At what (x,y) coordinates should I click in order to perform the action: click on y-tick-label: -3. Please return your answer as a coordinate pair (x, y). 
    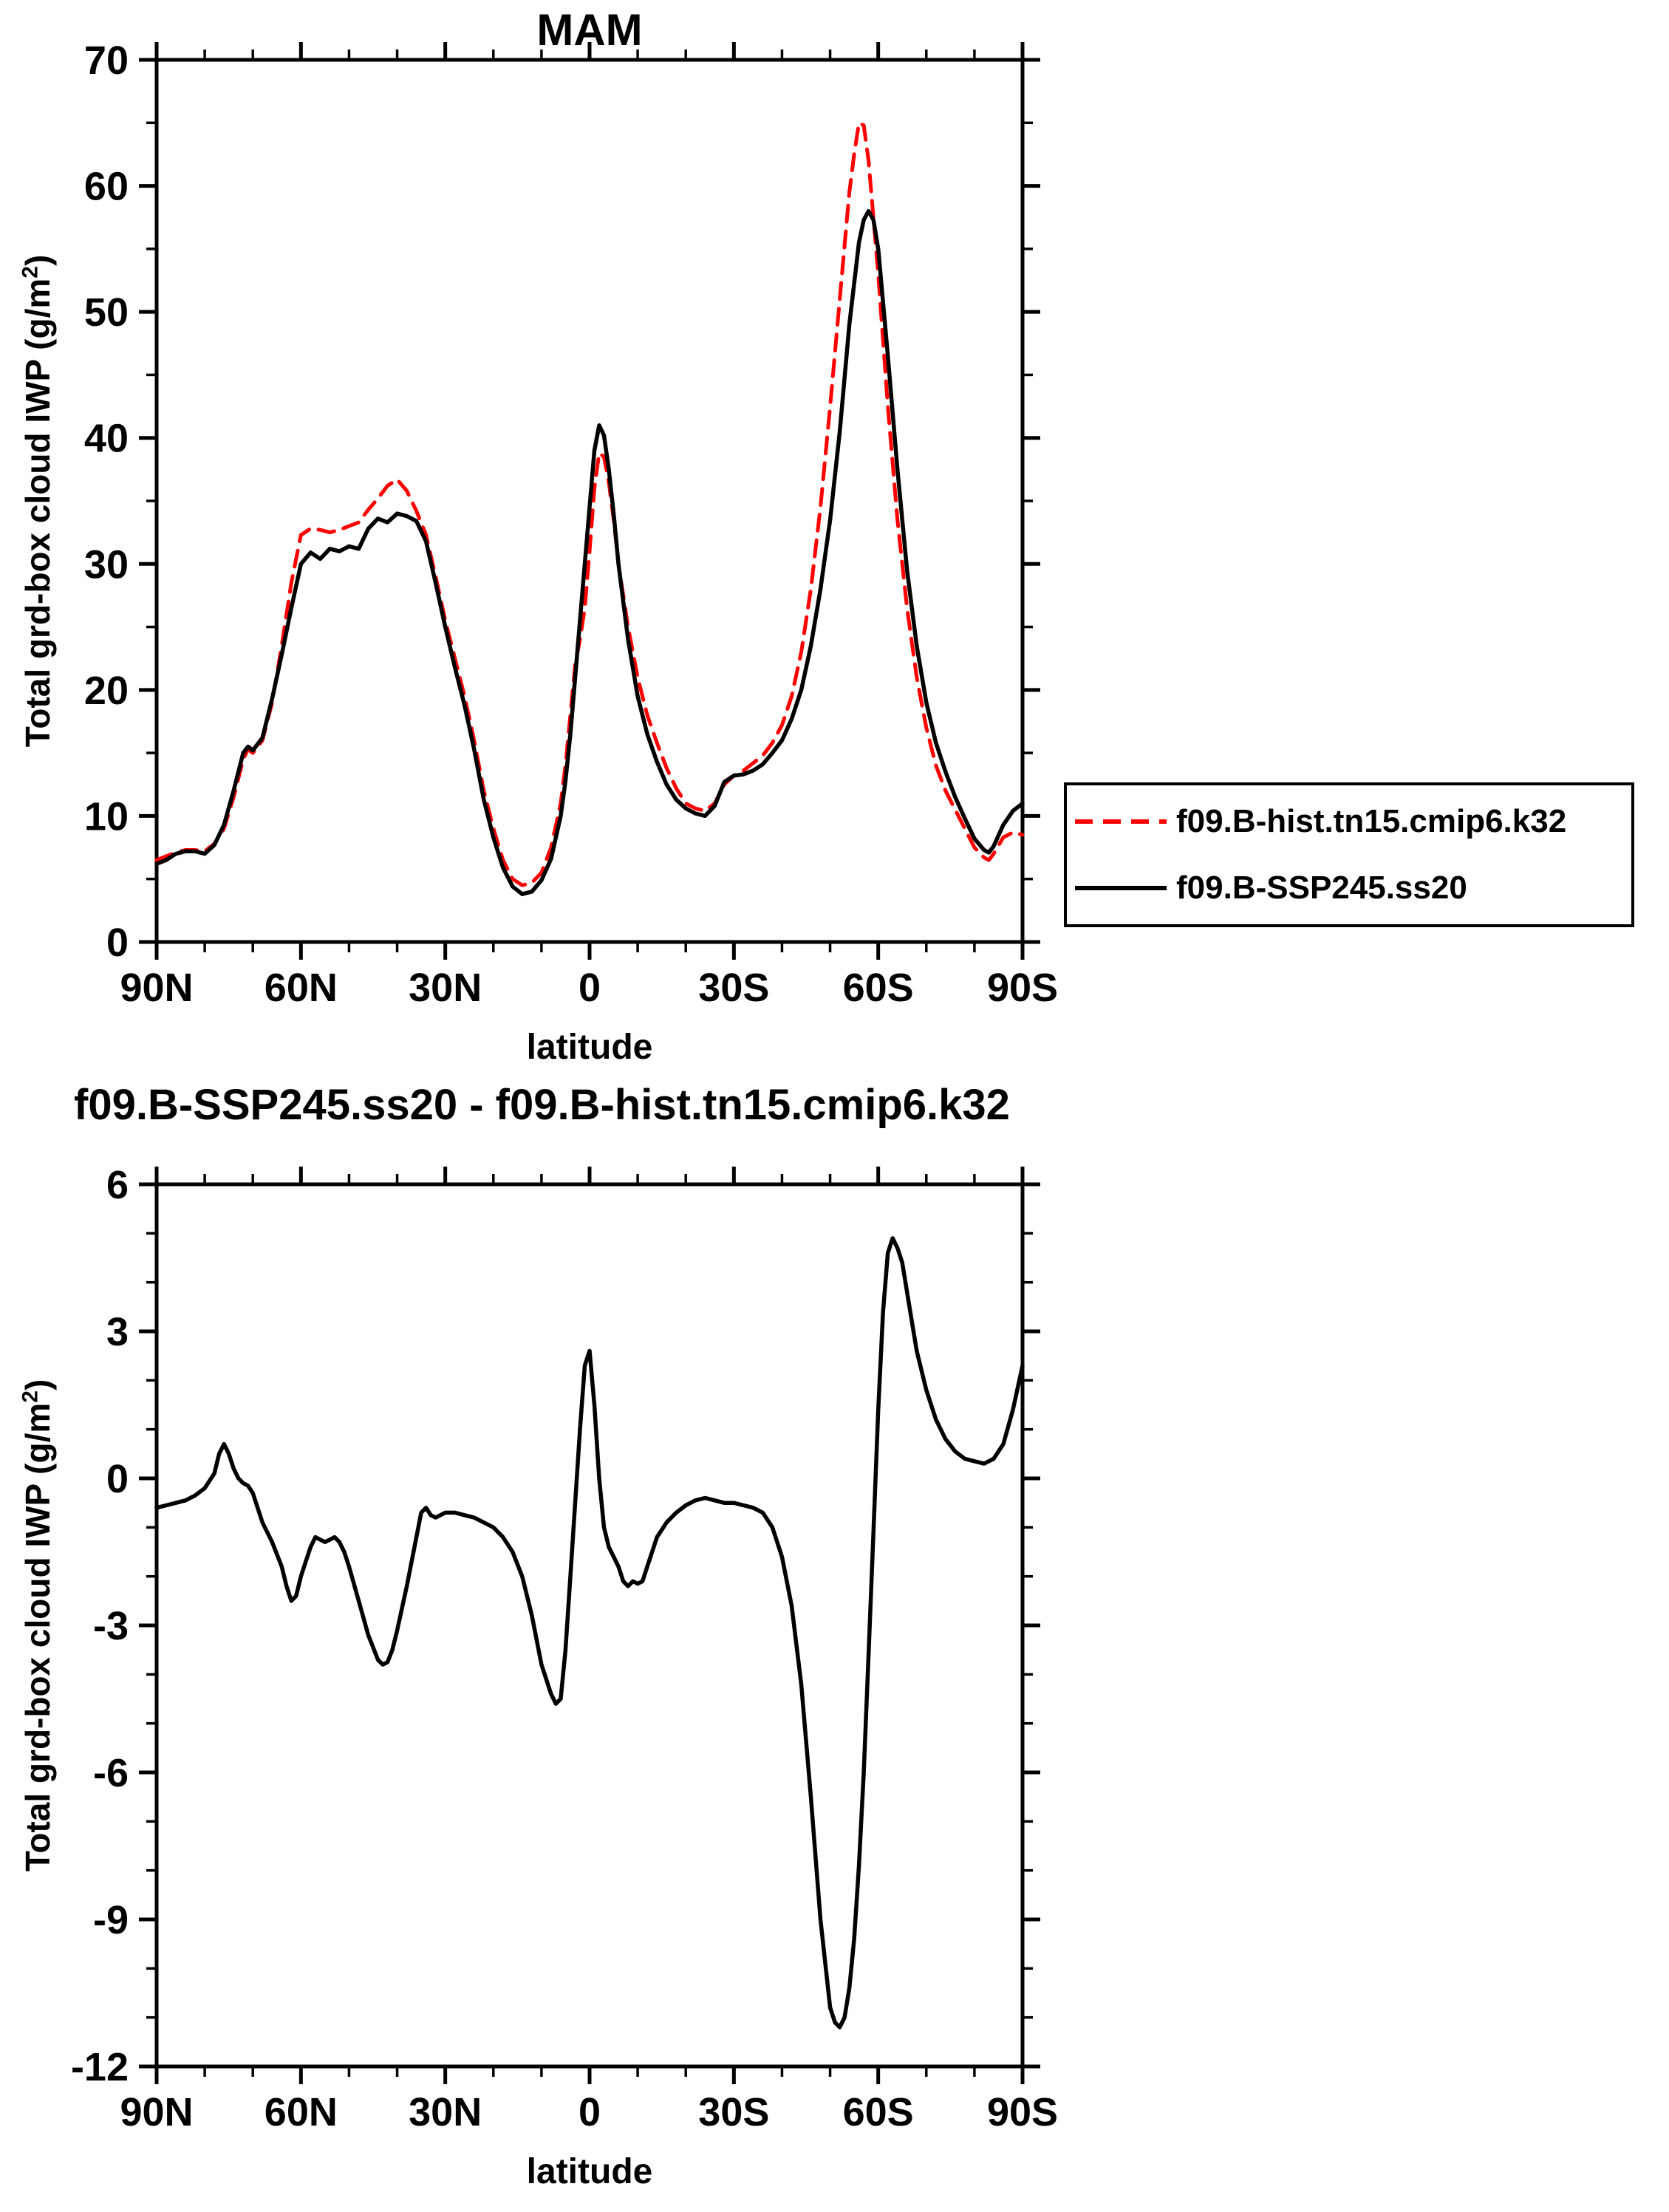
    Looking at the image, I should click on (111, 1626).